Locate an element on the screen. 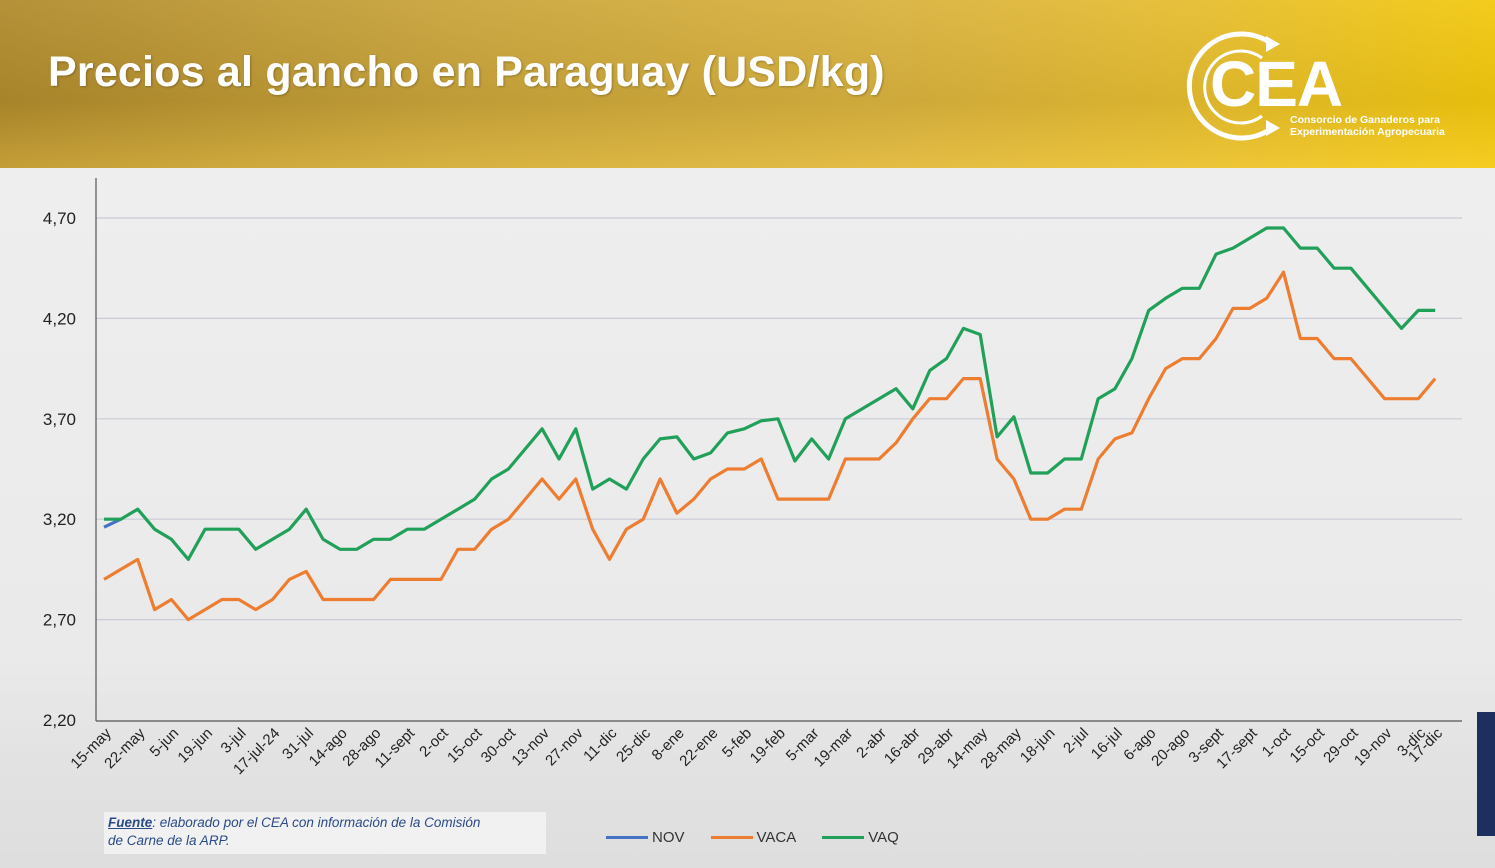 The height and width of the screenshot is (868, 1495). y-tick-label: 4,70 is located at coordinates (59, 218).